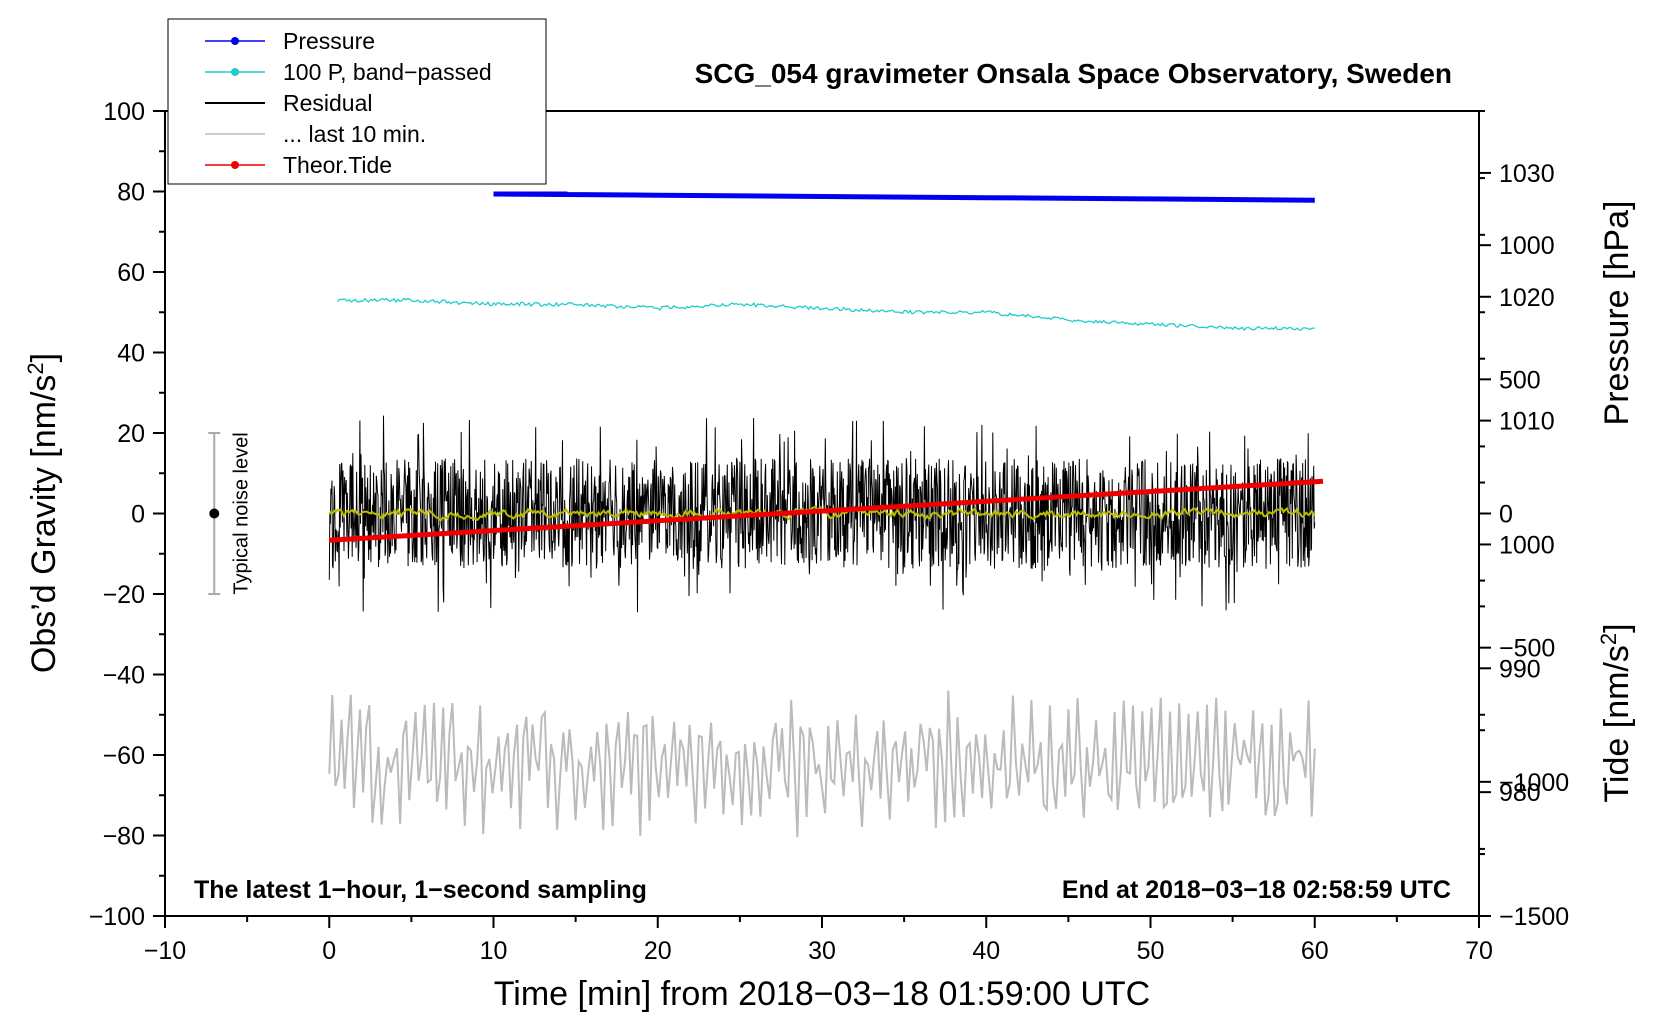  What do you see at coordinates (387, 72) in the screenshot?
I see `legend-label: 100 P, band−passed` at bounding box center [387, 72].